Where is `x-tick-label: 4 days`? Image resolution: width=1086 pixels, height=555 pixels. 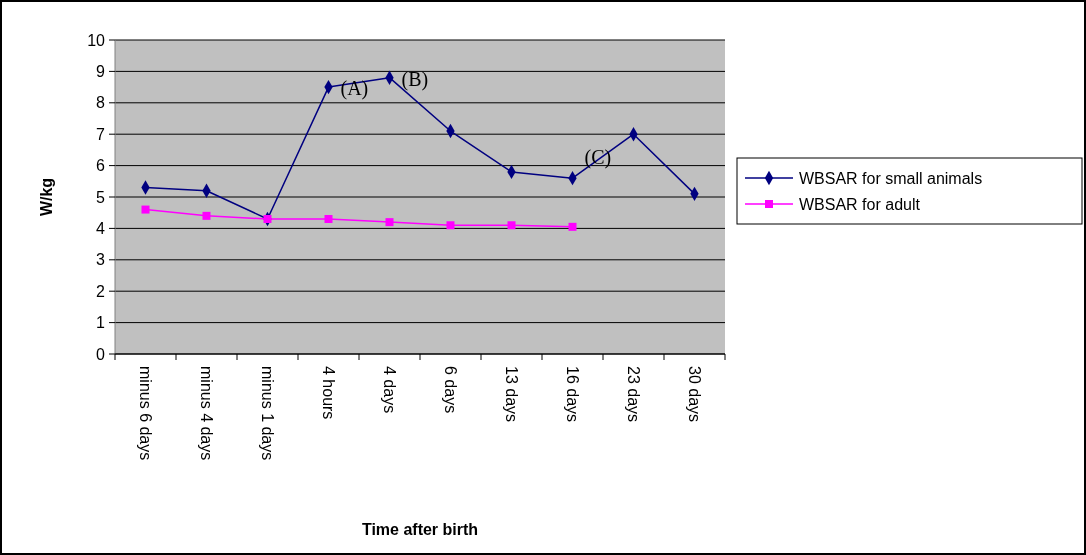
x-tick-label: 4 days is located at coordinates (389, 390).